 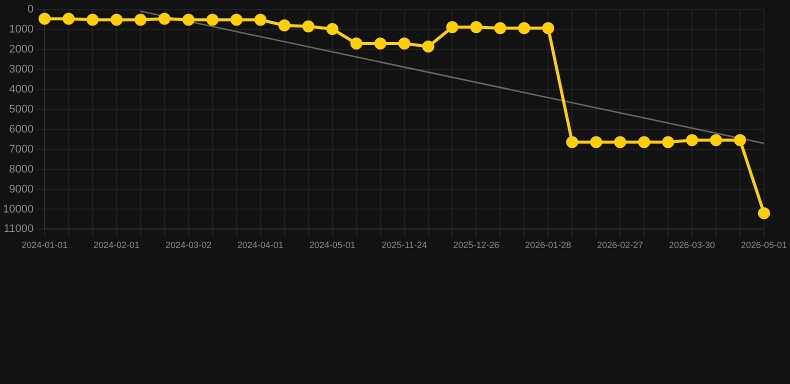 What do you see at coordinates (21, 109) in the screenshot?
I see `y-tick-label: 5000` at bounding box center [21, 109].